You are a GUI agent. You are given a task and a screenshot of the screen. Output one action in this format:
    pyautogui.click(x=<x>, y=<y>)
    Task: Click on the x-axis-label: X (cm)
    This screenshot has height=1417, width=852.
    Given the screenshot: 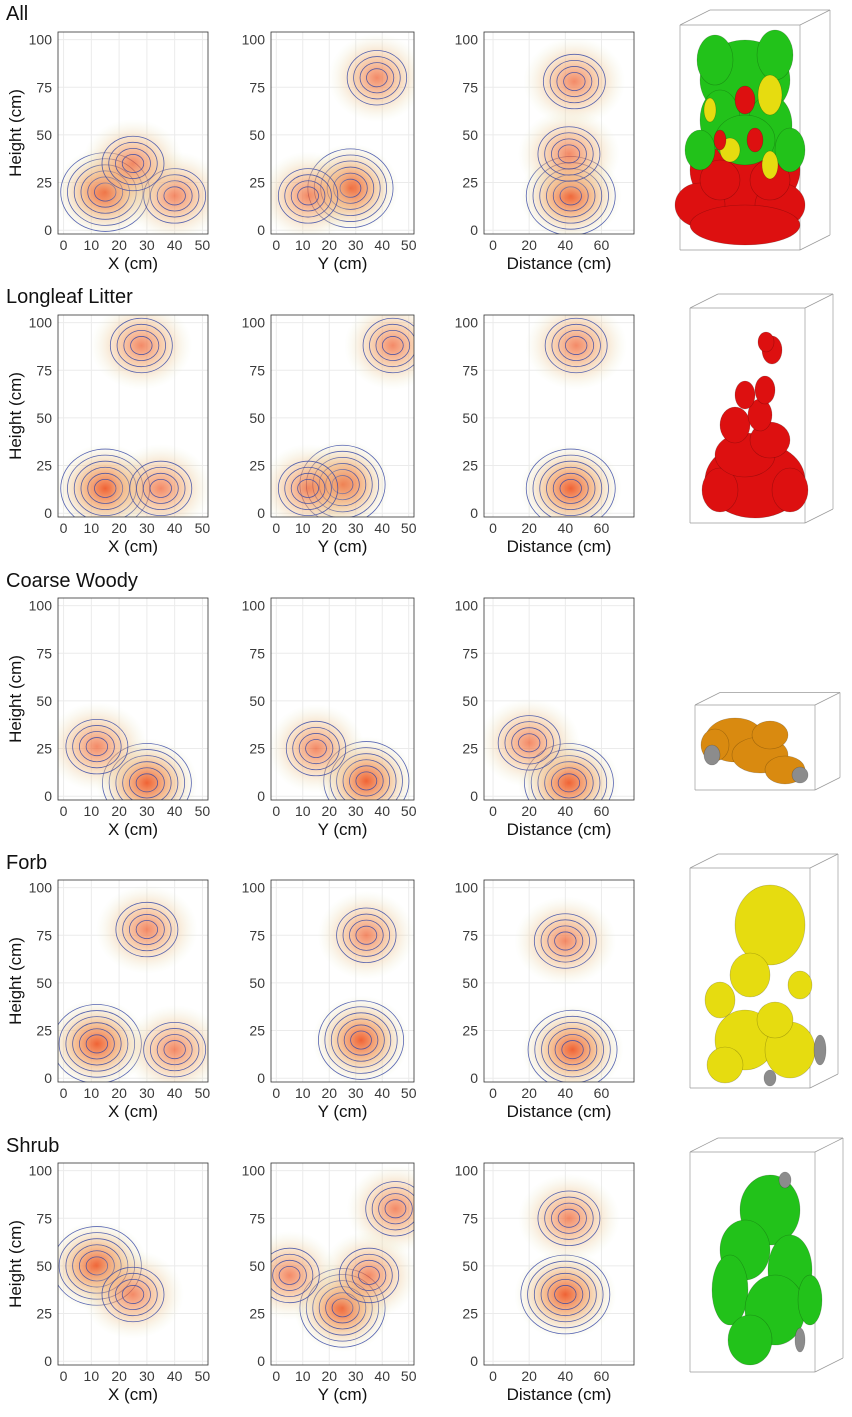 What is the action you would take?
    pyautogui.click(x=133, y=829)
    